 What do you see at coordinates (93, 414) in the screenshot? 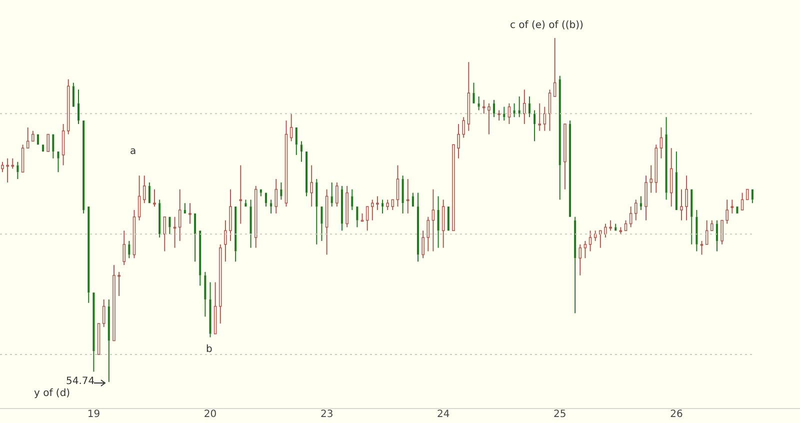
I see `x-tick-label: 19` at bounding box center [93, 414].